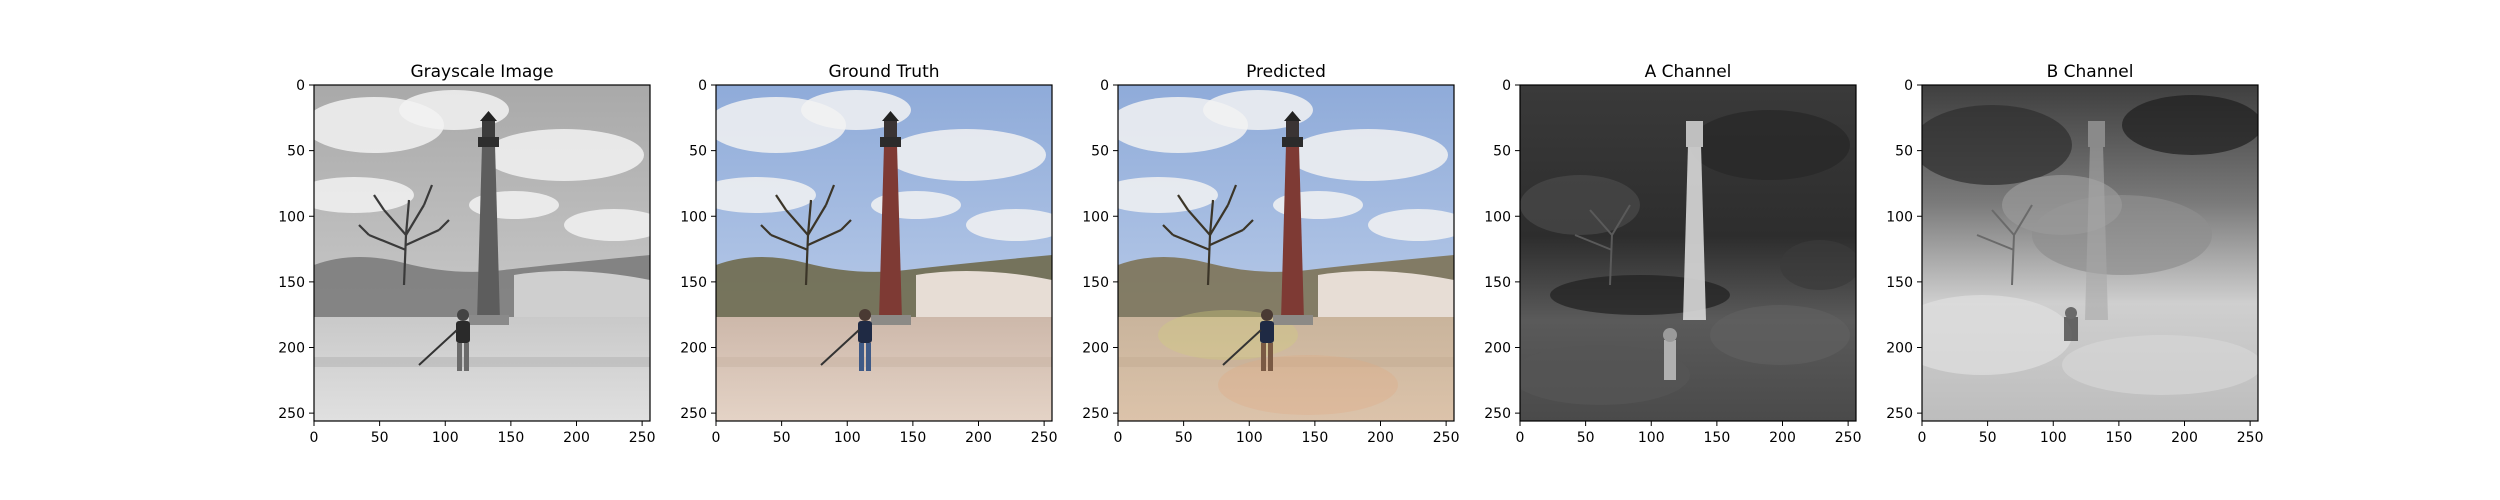  What do you see at coordinates (883, 72) in the screenshot?
I see `subplot-title: Ground Truth` at bounding box center [883, 72].